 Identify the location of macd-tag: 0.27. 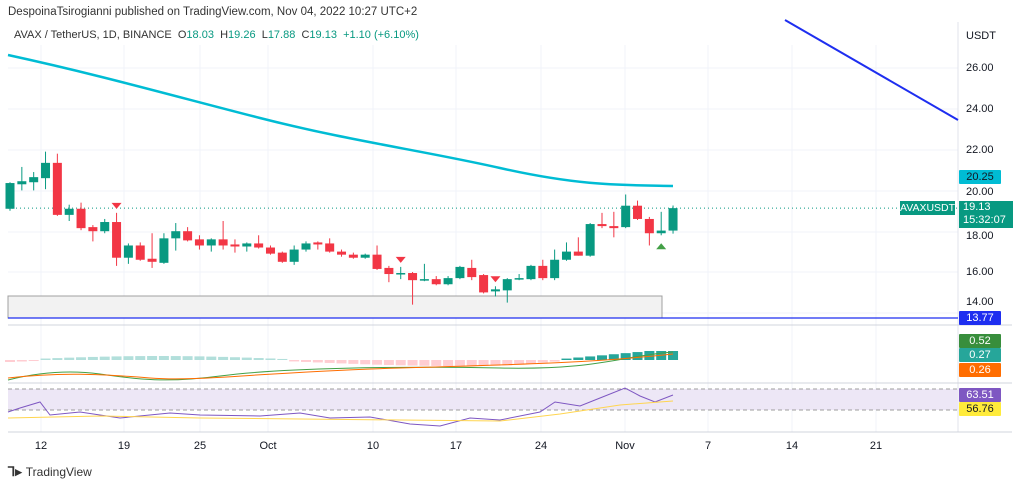
(980, 355).